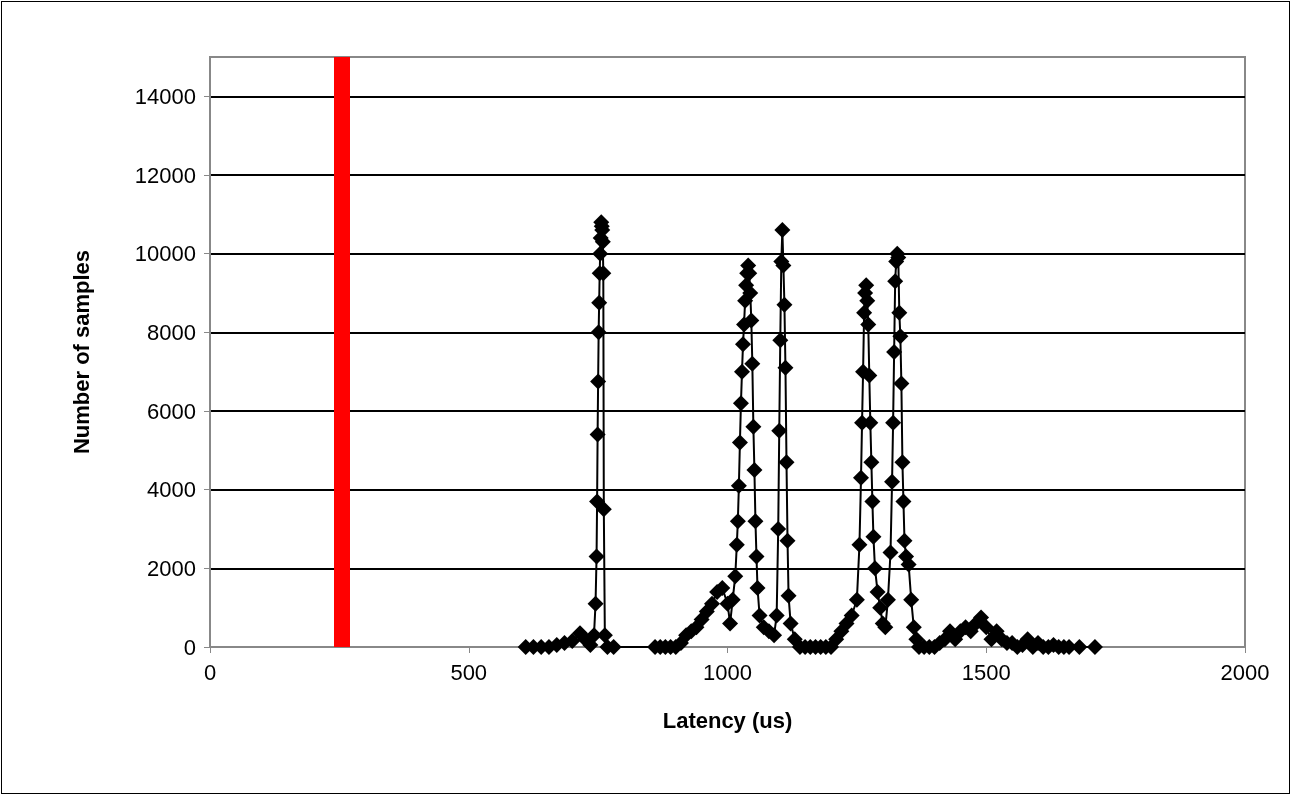 This screenshot has height=797, width=1293. What do you see at coordinates (727, 720) in the screenshot?
I see `x-axis-title: Latency (us)` at bounding box center [727, 720].